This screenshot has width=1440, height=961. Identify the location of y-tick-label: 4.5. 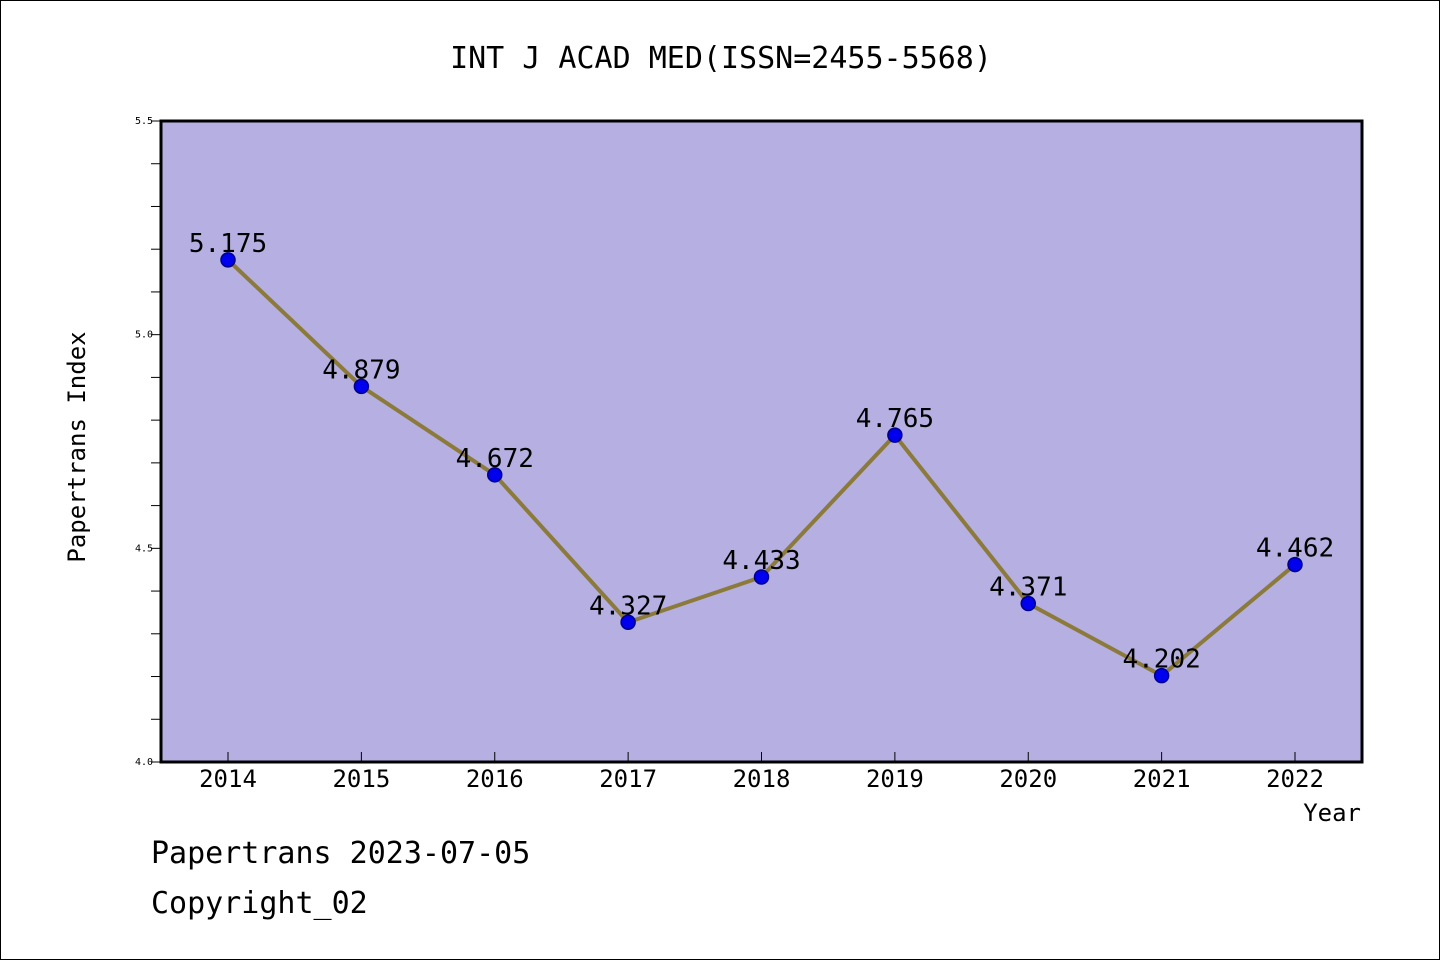
(144, 548).